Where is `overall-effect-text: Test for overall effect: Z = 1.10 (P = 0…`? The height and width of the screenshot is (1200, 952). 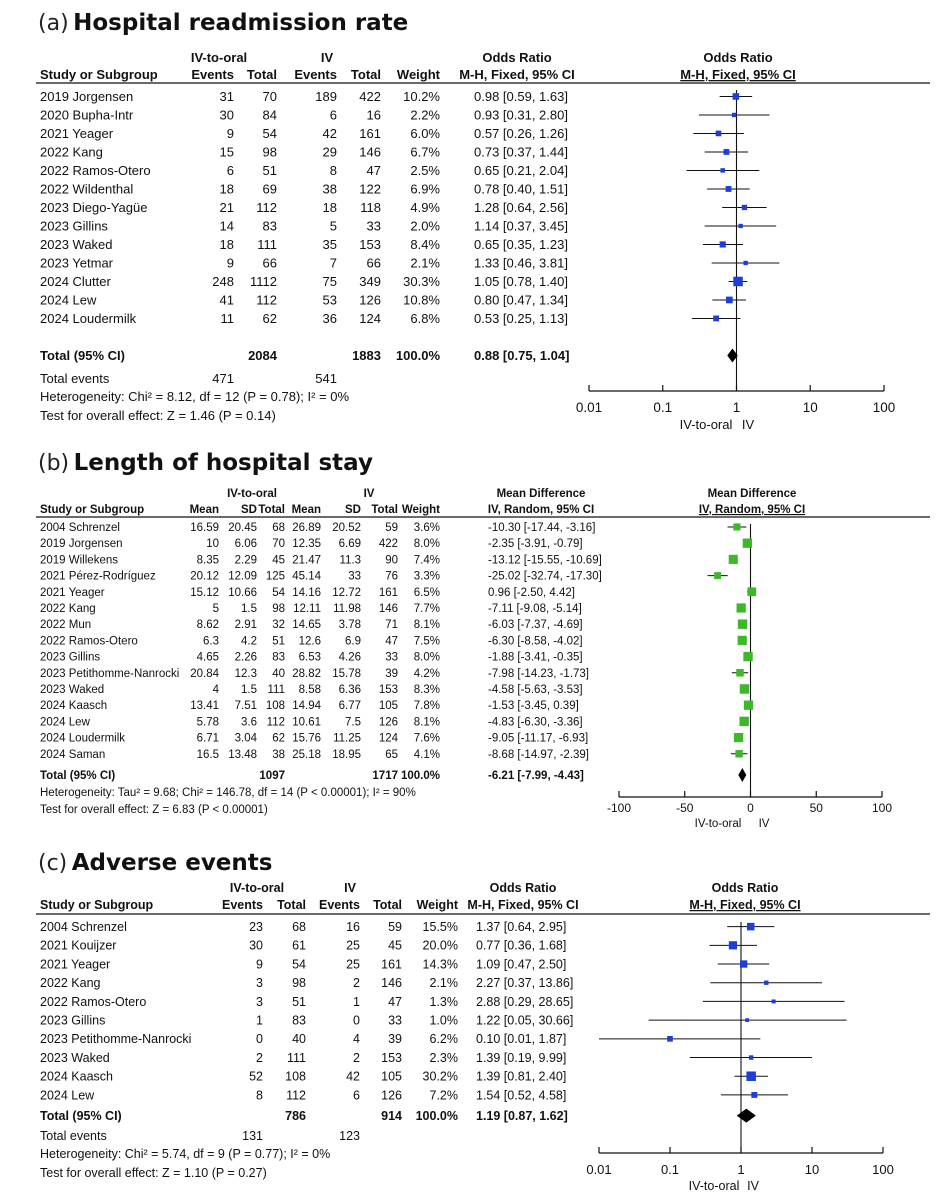
overall-effect-text: Test for overall effect: Z = 1.10 (P = 0… is located at coordinates (153, 1173).